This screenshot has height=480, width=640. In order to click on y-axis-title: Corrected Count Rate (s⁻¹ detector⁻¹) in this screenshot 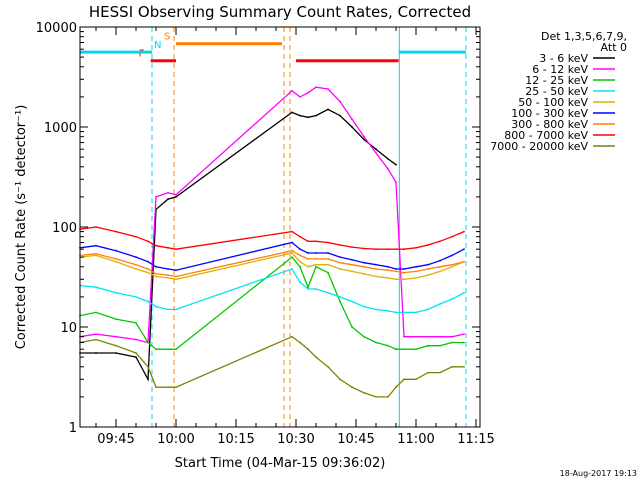, I will do `click(21, 227)`.